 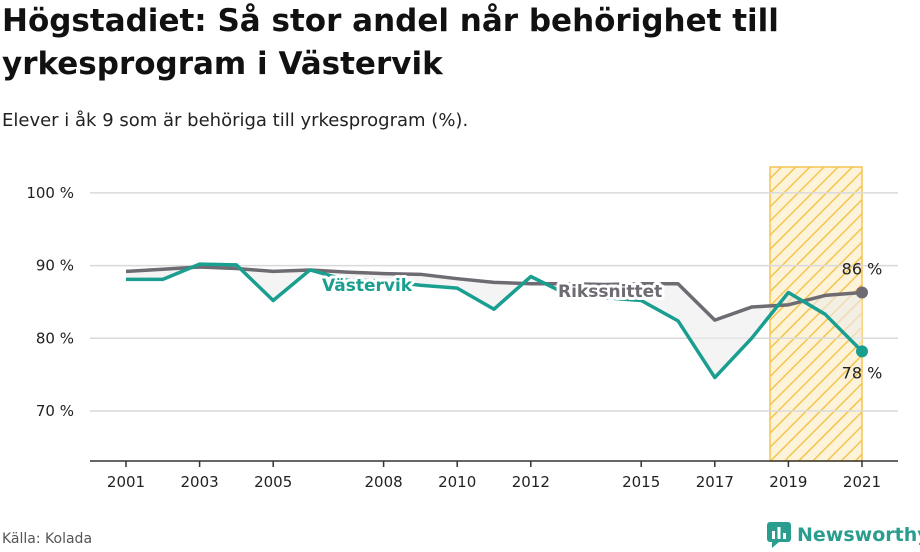 I want to click on y-tick-label: 100 %, so click(x=50, y=193).